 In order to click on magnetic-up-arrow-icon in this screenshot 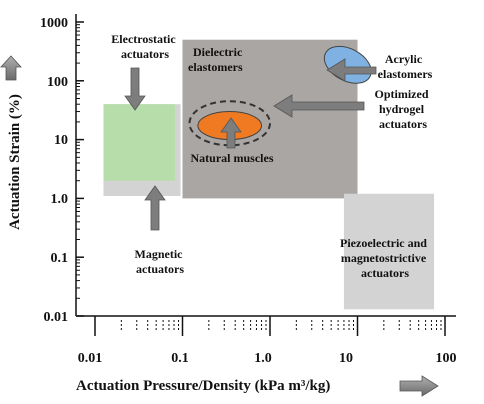, I will do `click(155, 208)`.